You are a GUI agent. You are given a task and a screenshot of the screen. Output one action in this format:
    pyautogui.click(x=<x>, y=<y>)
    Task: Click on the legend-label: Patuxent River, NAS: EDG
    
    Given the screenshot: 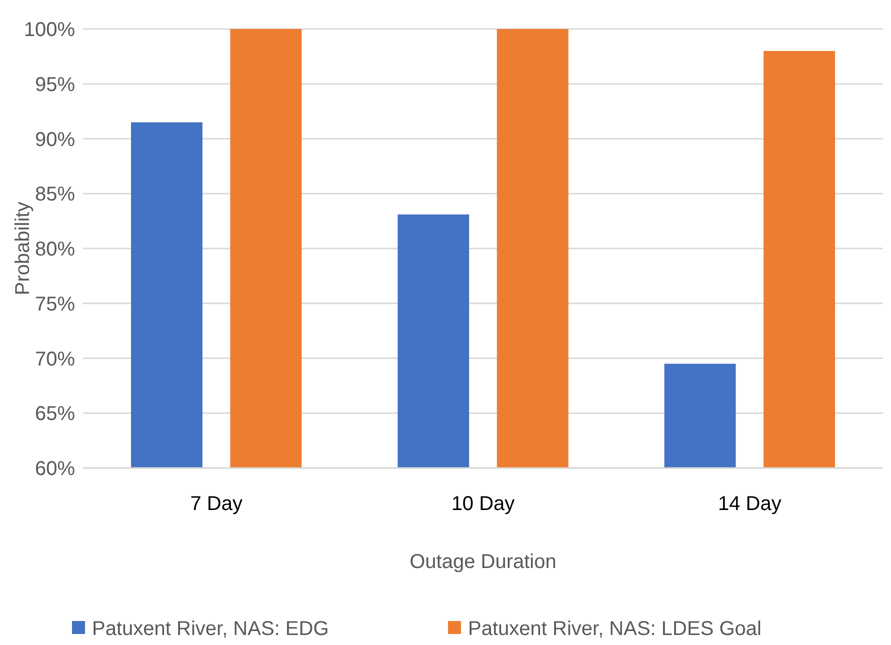 What is the action you would take?
    pyautogui.click(x=210, y=629)
    